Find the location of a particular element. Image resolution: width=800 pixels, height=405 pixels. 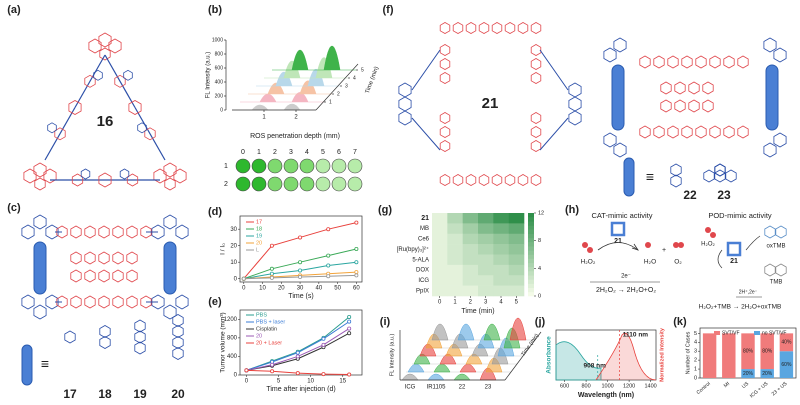

panel-label: (b) is located at coordinates (215, 10).